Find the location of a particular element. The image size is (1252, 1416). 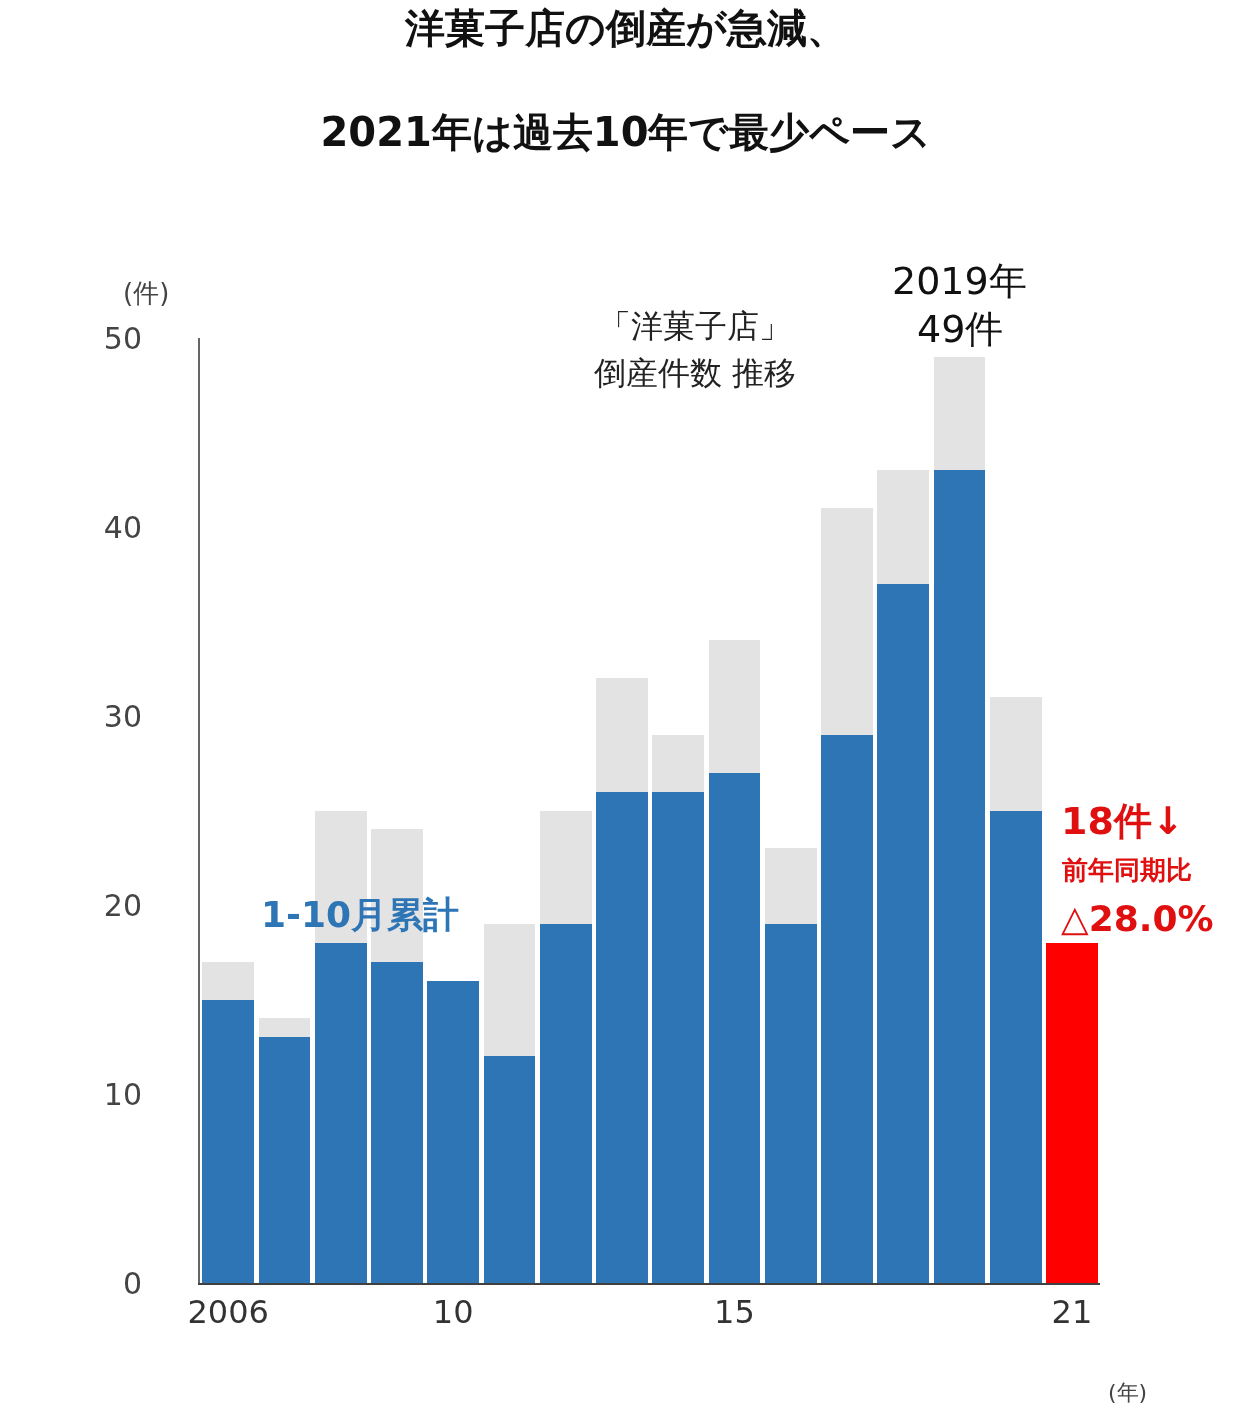

x-tick-label: 10 is located at coordinates (453, 1312).